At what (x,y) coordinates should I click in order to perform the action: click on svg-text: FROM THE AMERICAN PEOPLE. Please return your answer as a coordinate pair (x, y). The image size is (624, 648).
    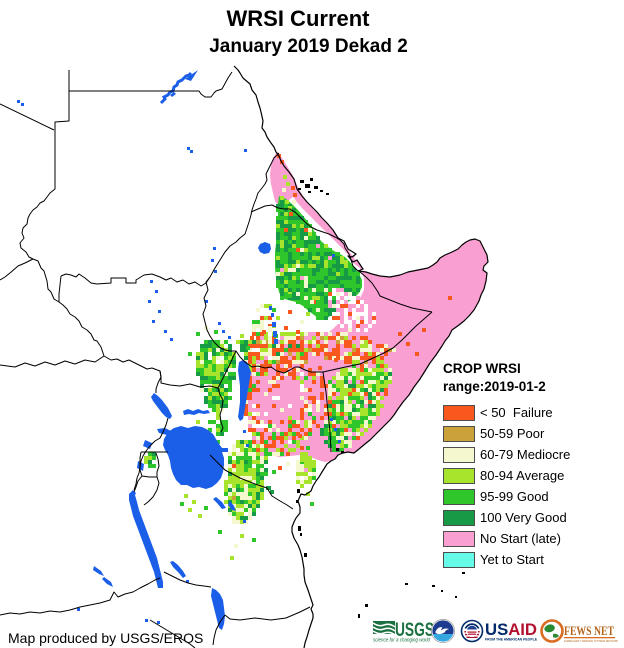
    Looking at the image, I should click on (511, 639).